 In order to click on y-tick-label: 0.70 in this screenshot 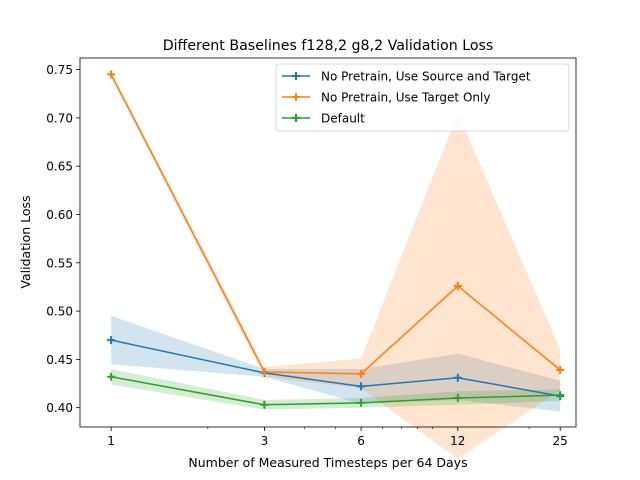, I will do `click(59, 118)`.